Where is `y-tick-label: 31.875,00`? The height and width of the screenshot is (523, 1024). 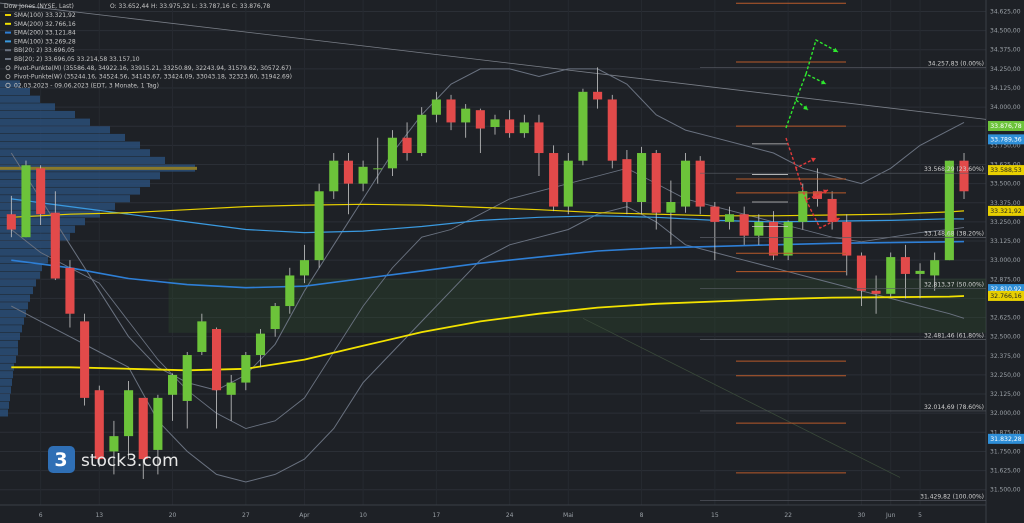
y-tick-label: 31.875,00 is located at coordinates (1005, 432).